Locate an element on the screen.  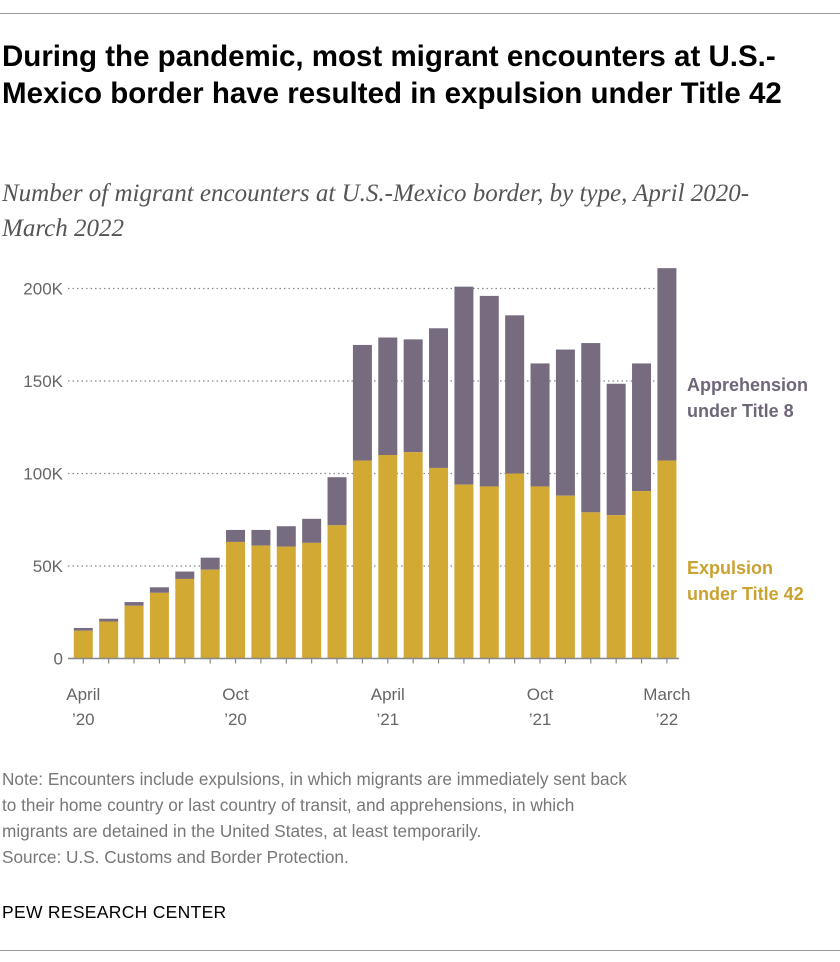
footer-logo-text: PEW RESEARCH CENTER is located at coordinates (114, 912).